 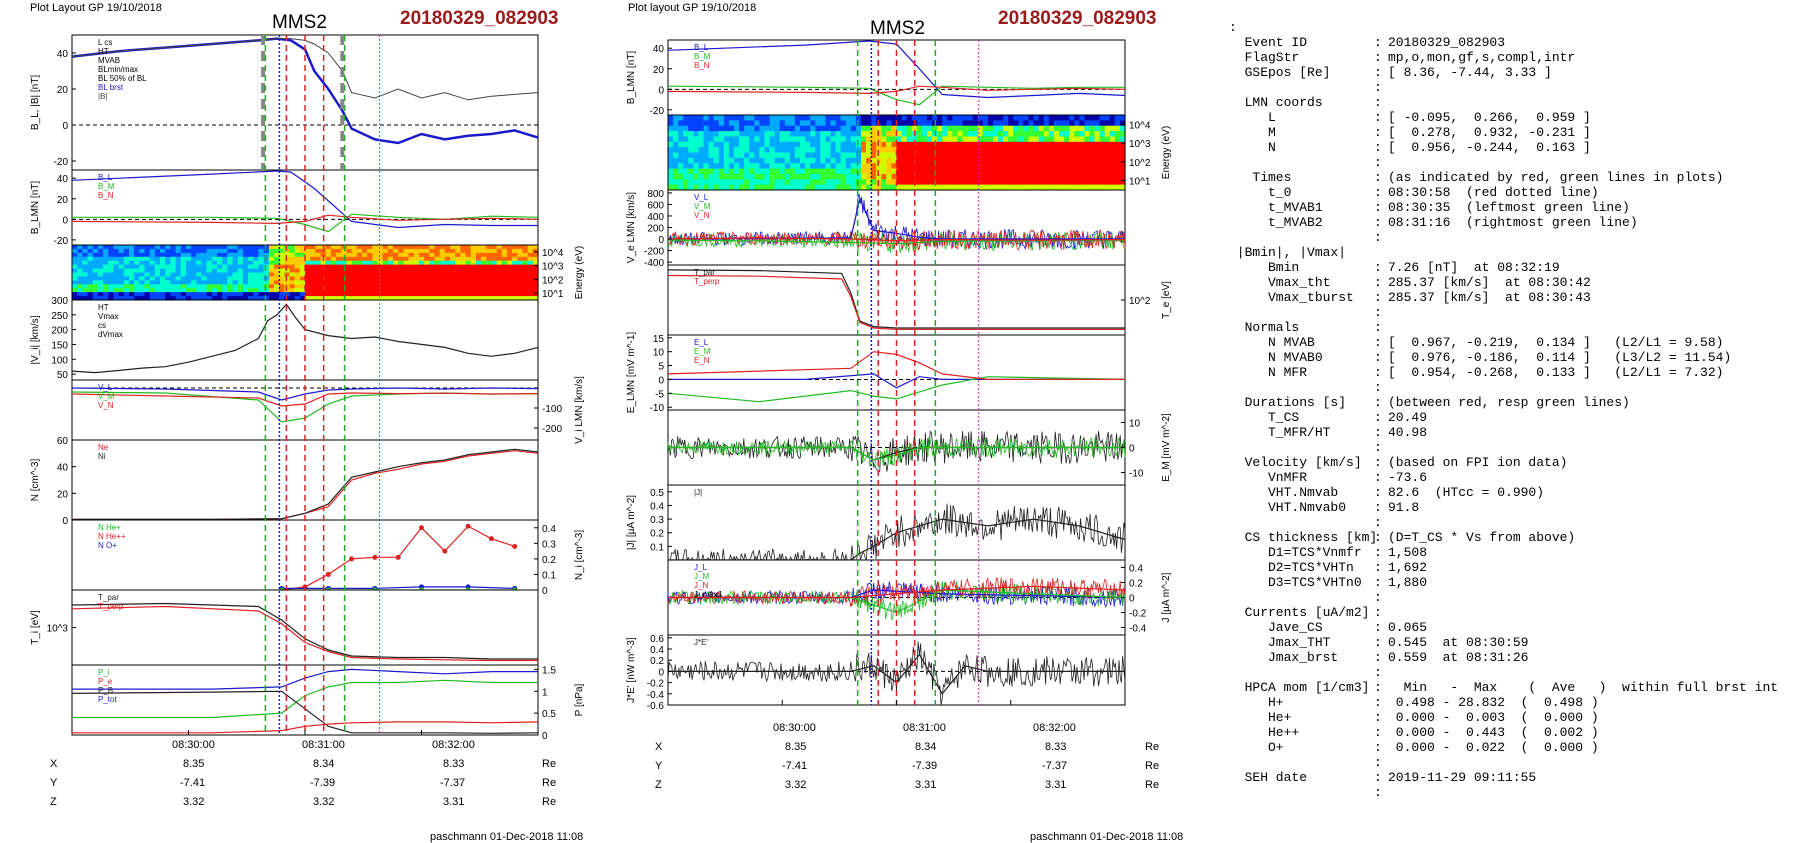 What do you see at coordinates (1077, 18) in the screenshot?
I see `middle-event-title: 20180329_082903` at bounding box center [1077, 18].